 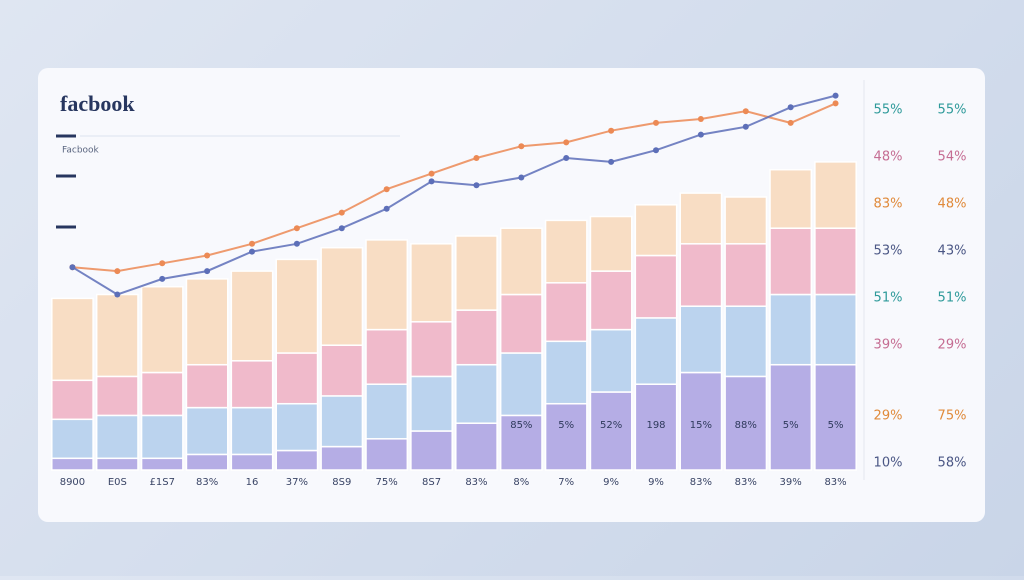 I want to click on value-label: 15%, so click(x=701, y=425).